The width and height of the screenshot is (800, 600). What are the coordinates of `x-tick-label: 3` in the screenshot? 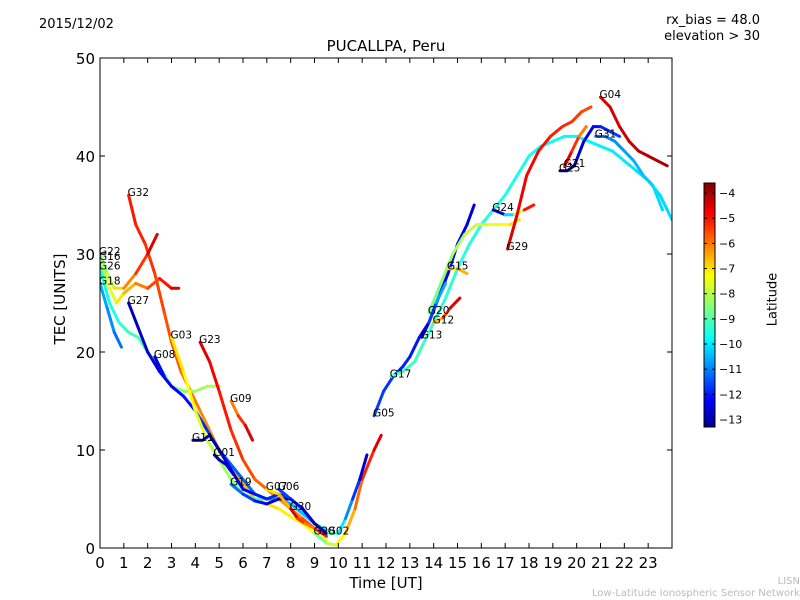 It's located at (172, 563).